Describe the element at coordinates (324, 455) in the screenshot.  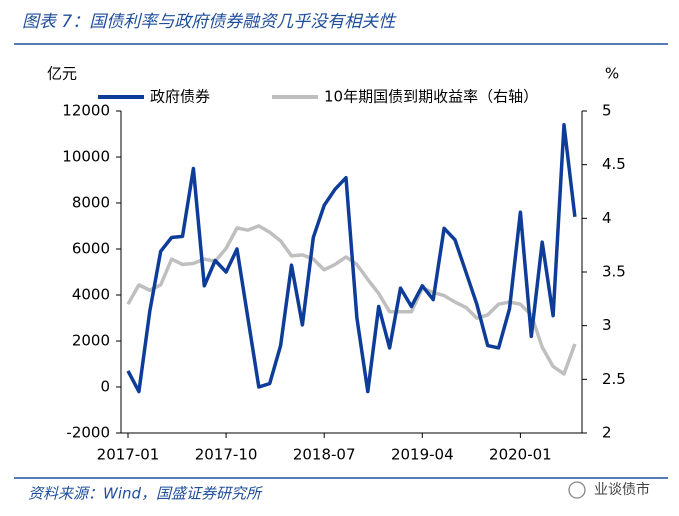
I see `x-tick-label: 2018-07` at that location.